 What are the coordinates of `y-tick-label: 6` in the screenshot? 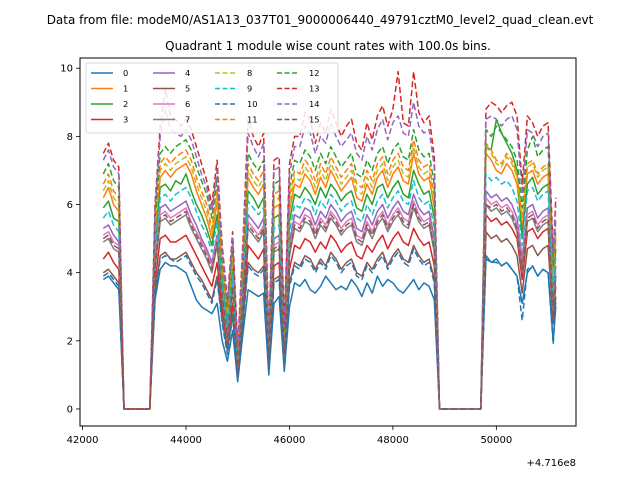 It's located at (70, 205).